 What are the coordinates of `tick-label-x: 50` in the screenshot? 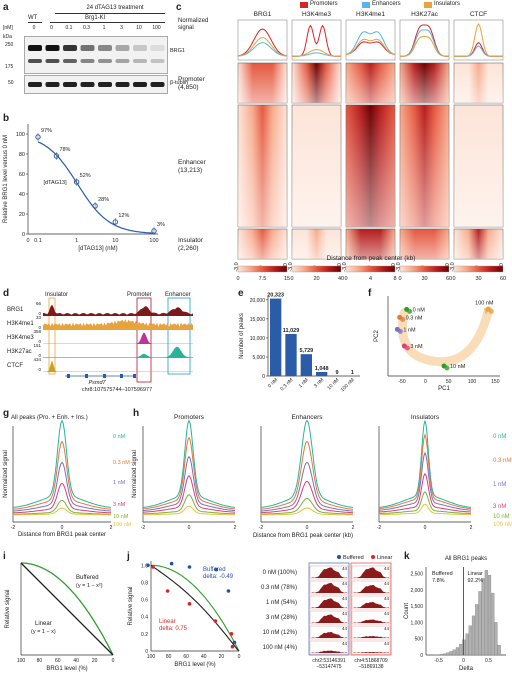 It's located at (449, 382).